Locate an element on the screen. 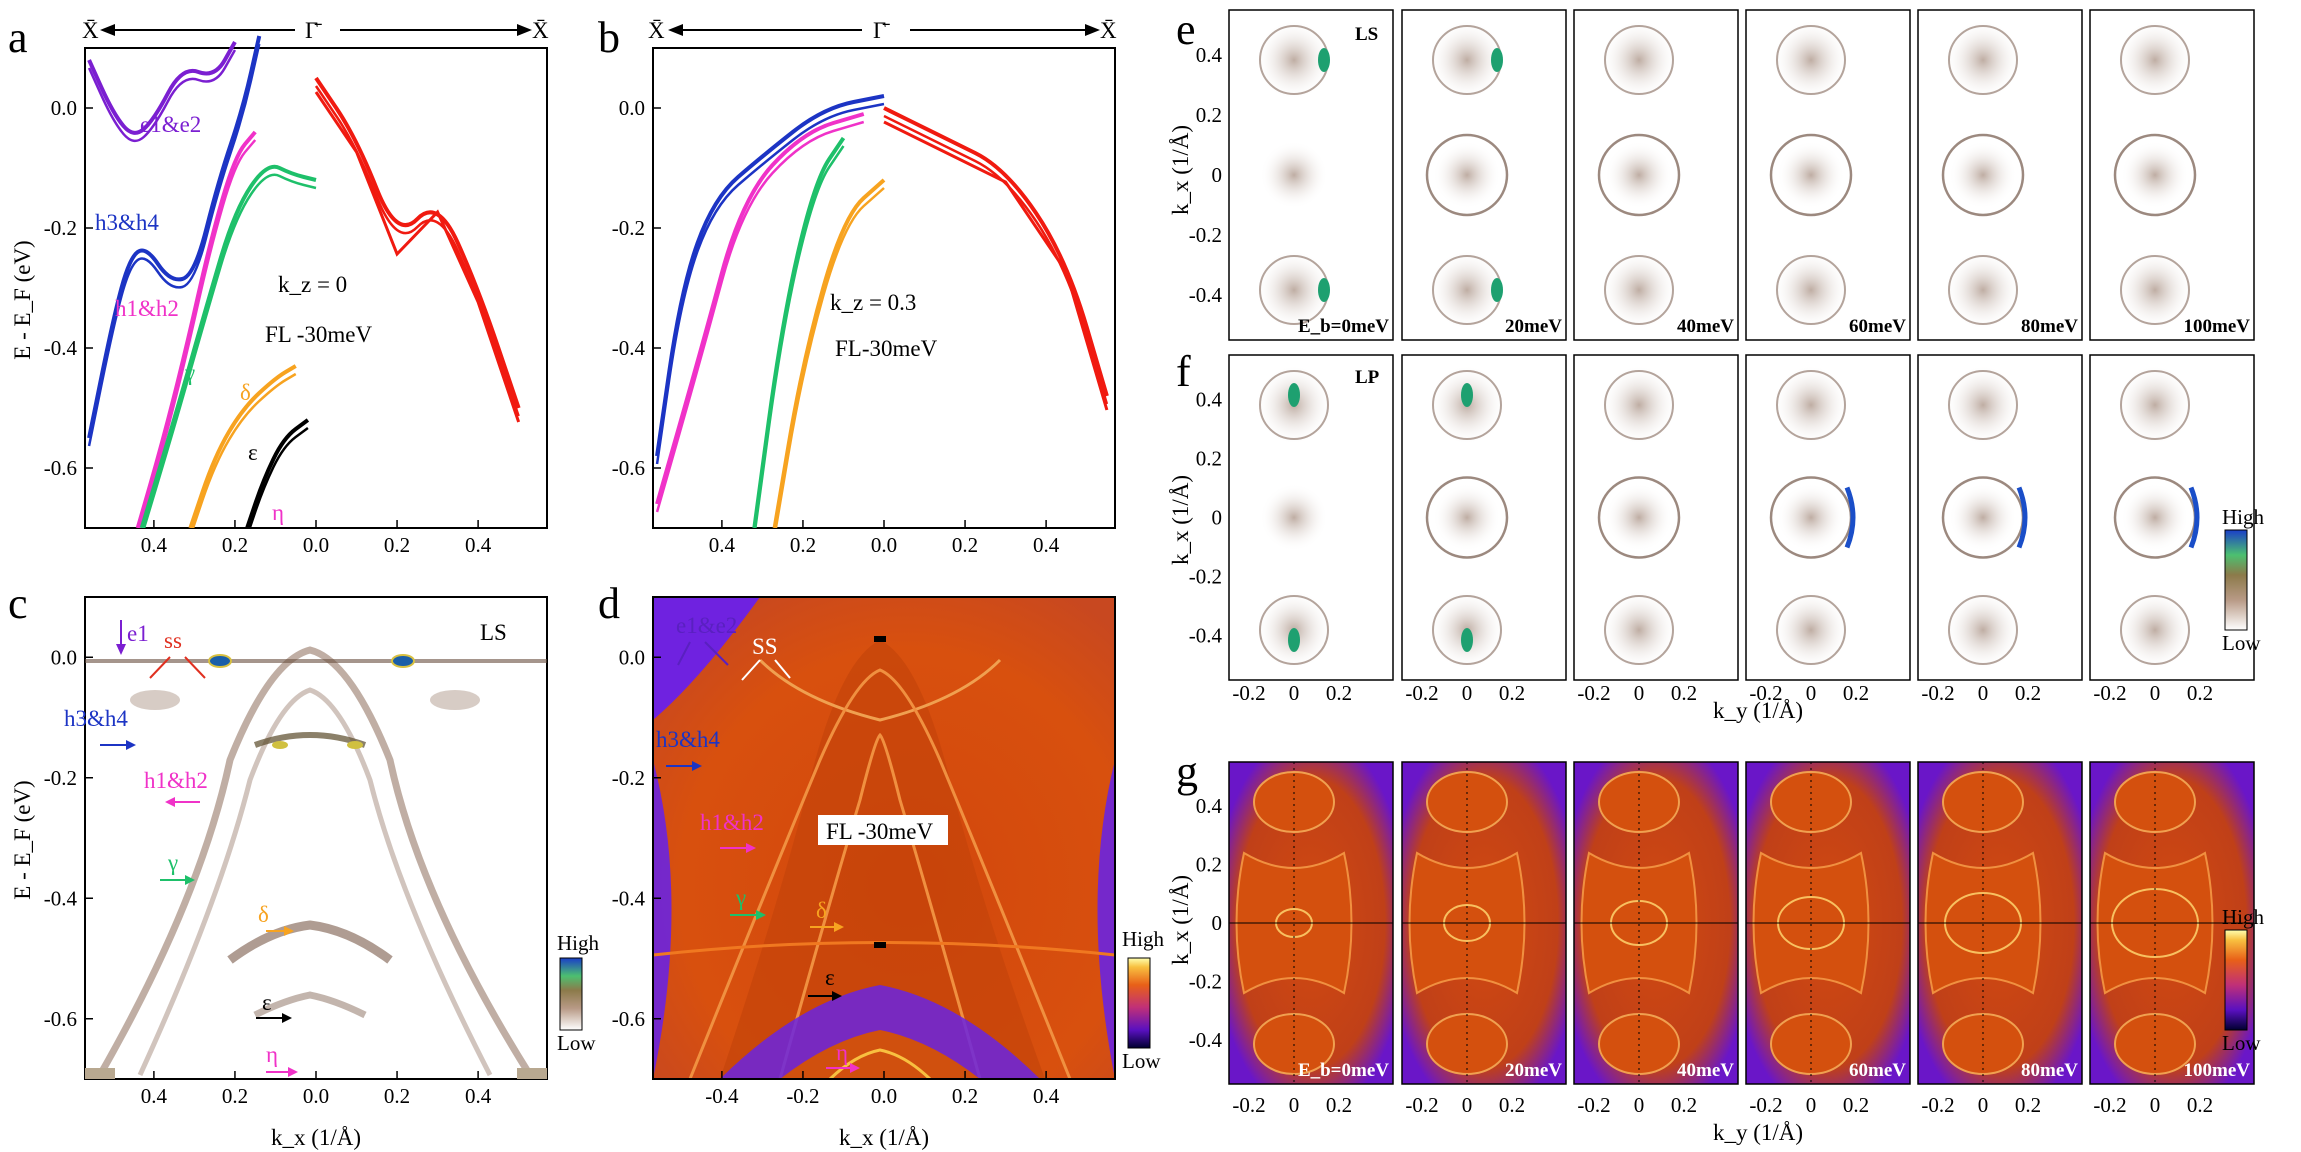 The height and width of the screenshot is (1152, 2301). ytick-label-d-2: -0.4 is located at coordinates (629, 898).